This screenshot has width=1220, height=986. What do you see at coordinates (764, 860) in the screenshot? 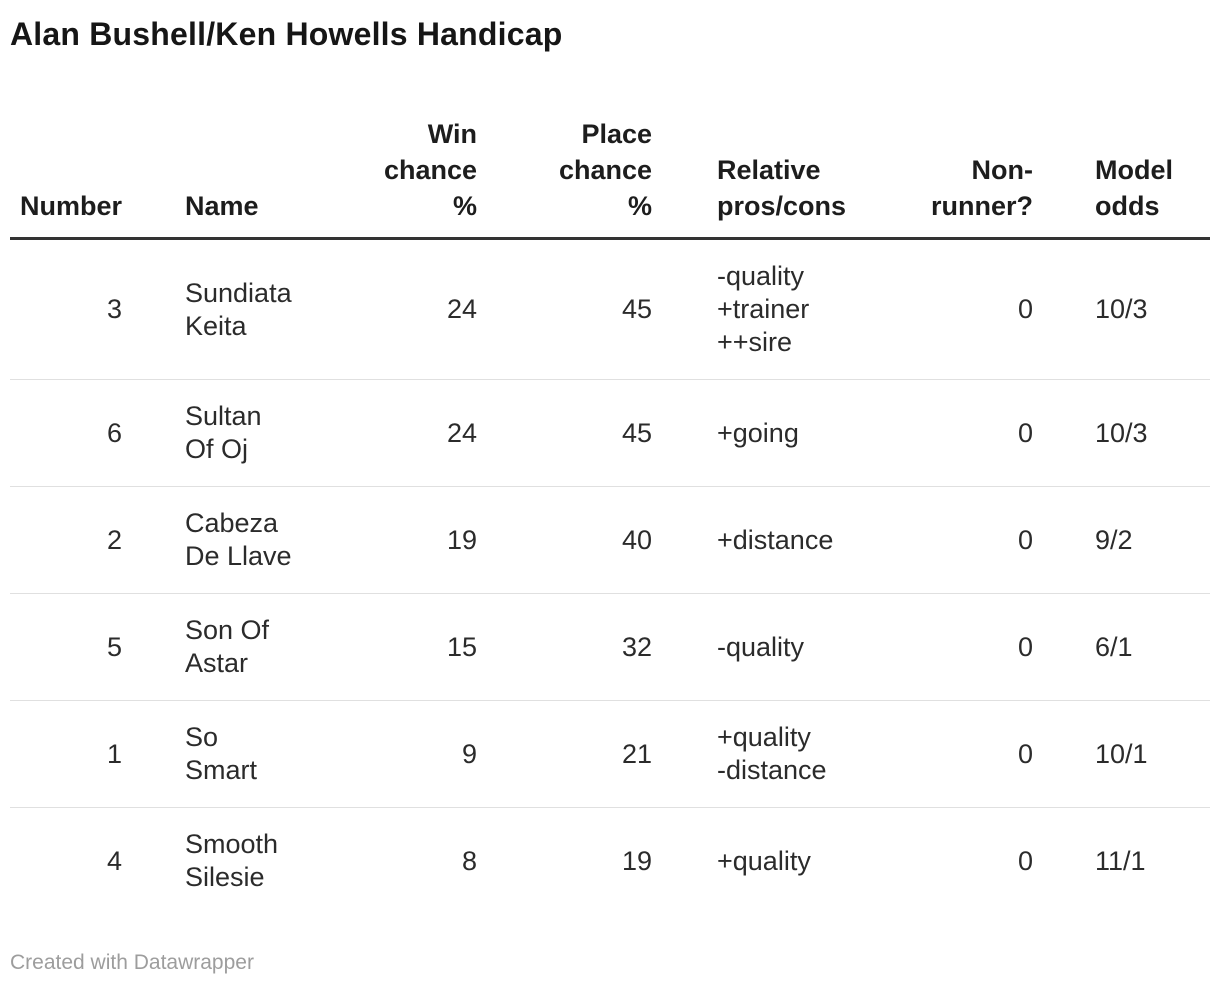
I see `cell-pros-cons: +quality` at bounding box center [764, 860].